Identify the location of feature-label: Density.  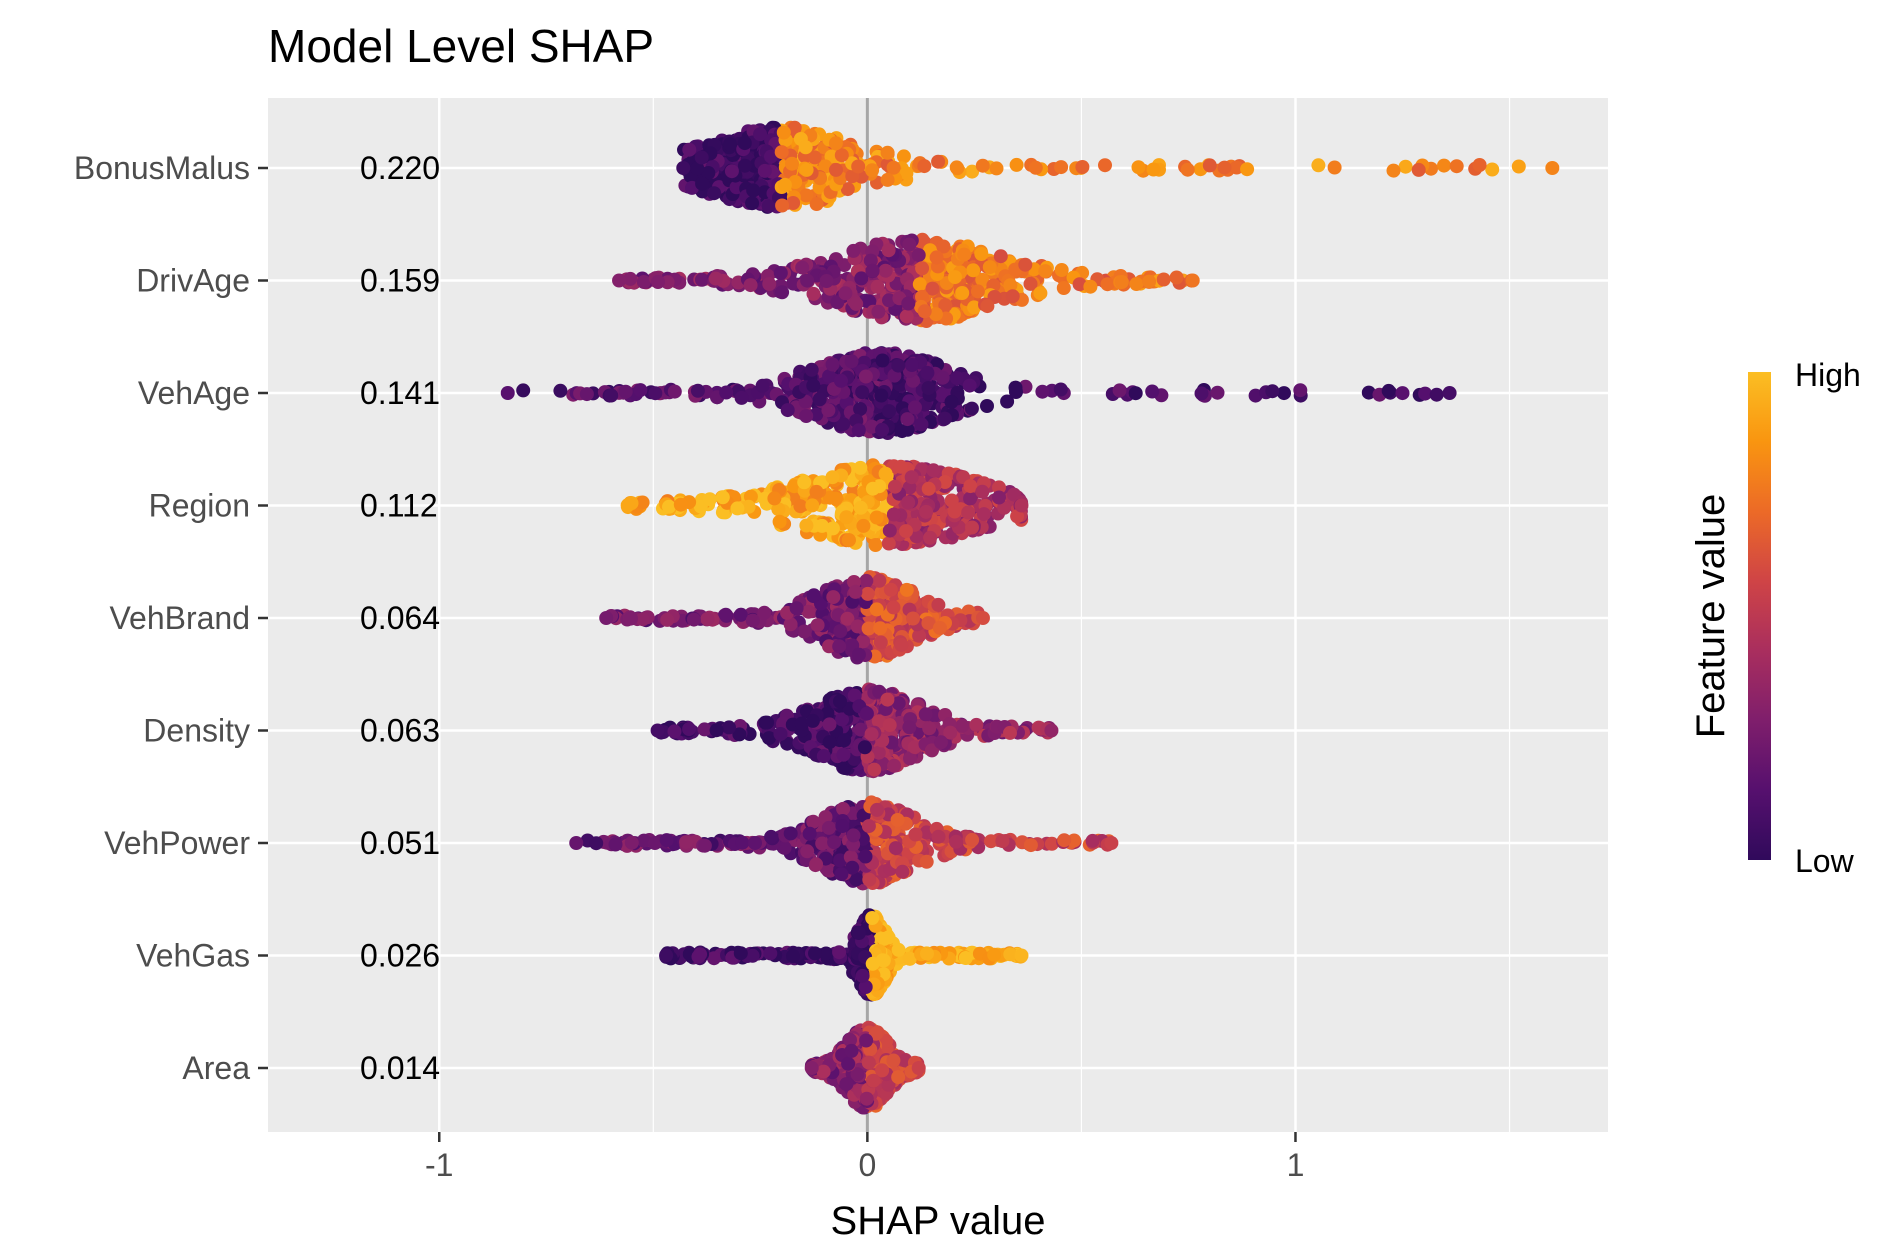
(196, 731).